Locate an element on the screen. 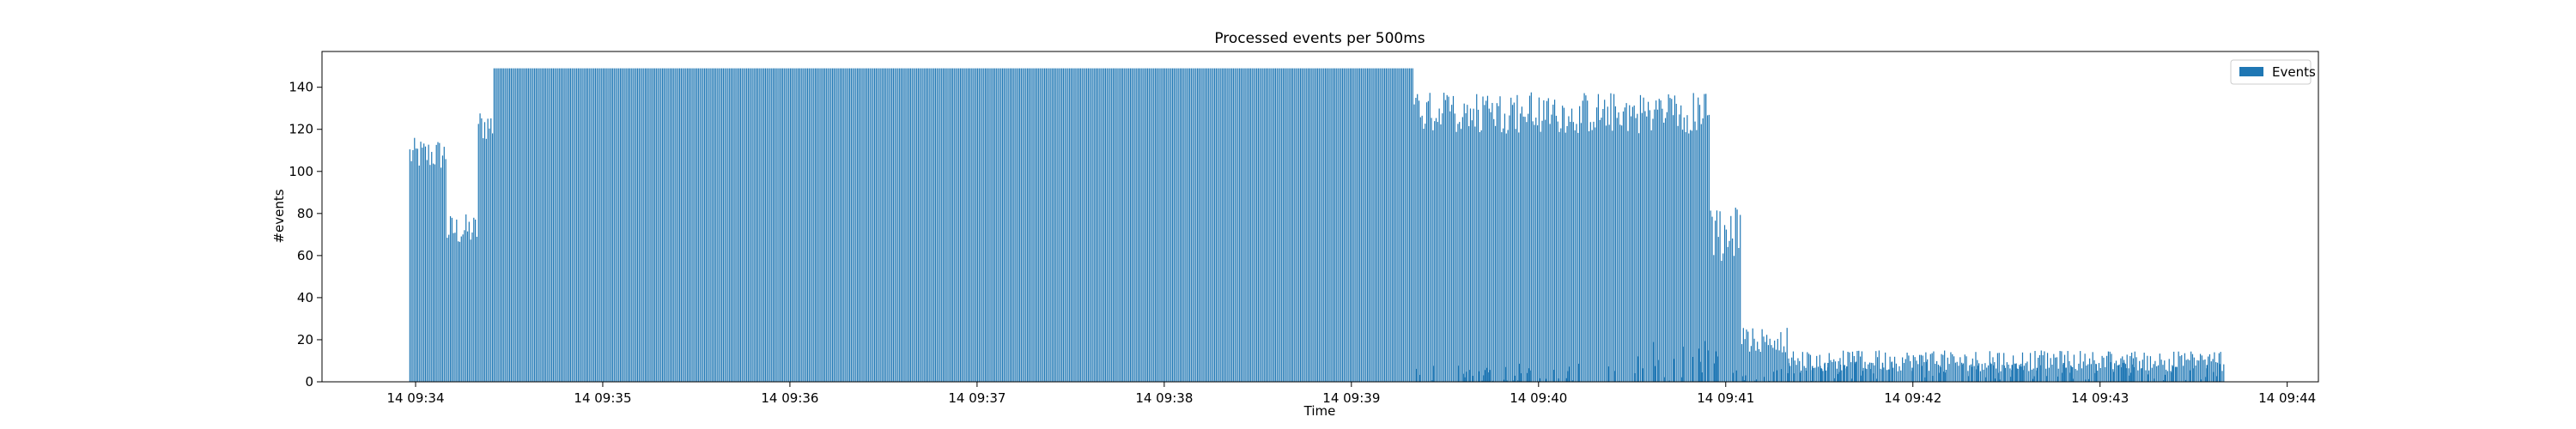 Image resolution: width=2576 pixels, height=429 pixels. y-tick-label: 0 is located at coordinates (309, 382).